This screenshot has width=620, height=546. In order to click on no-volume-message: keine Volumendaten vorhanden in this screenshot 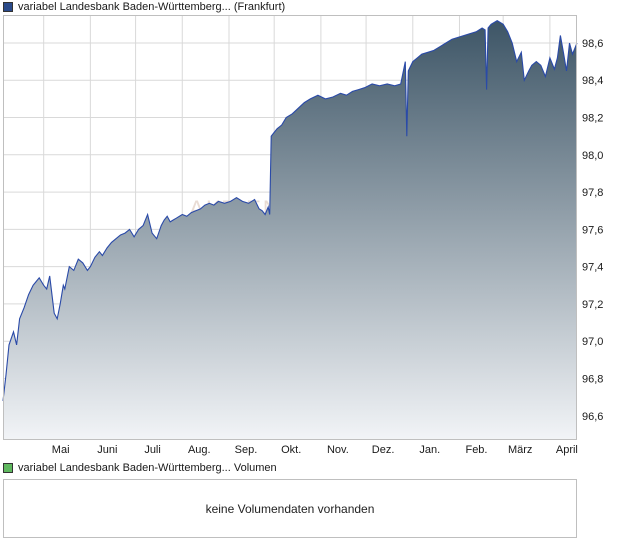, I will do `click(290, 508)`.